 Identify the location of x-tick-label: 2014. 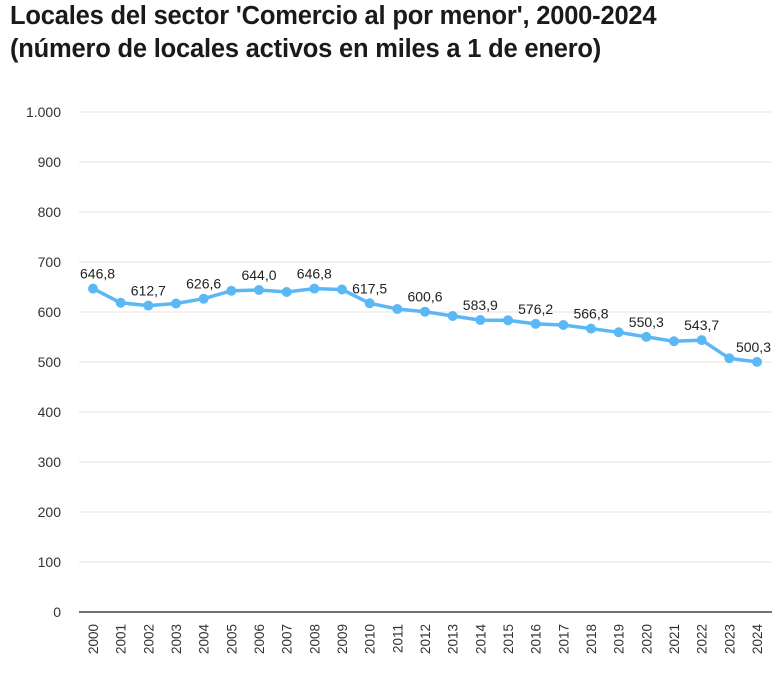
(480, 639).